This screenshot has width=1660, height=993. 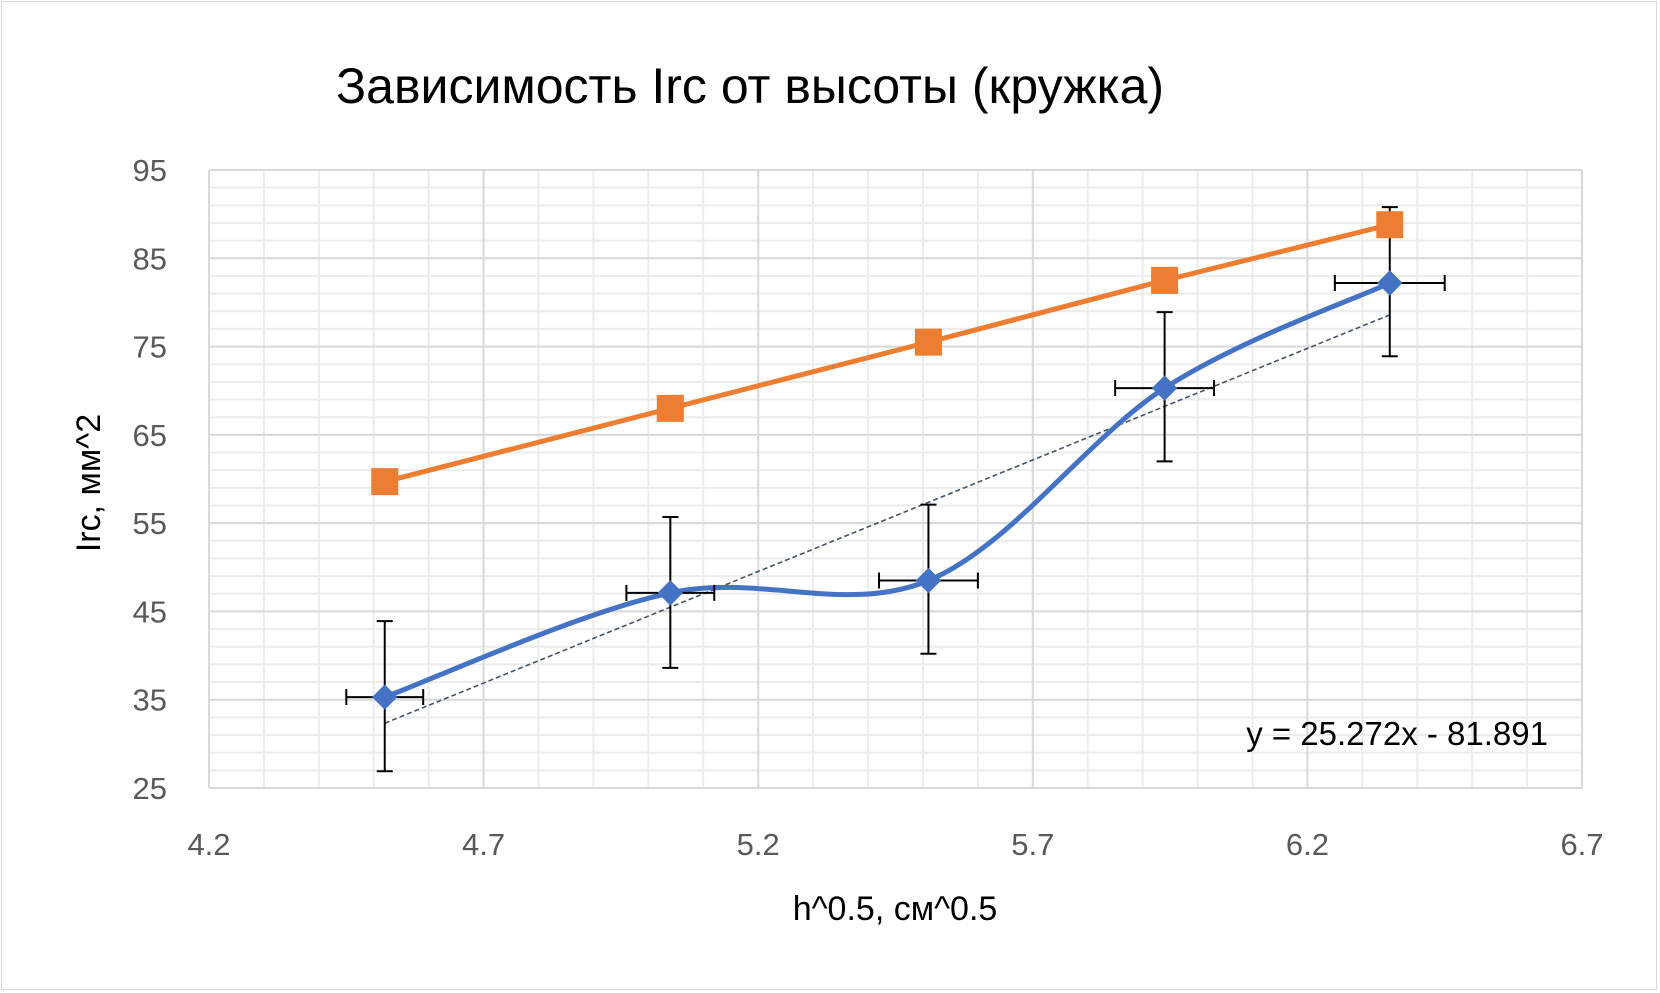 I want to click on y-tick-label: 55, so click(x=150, y=523).